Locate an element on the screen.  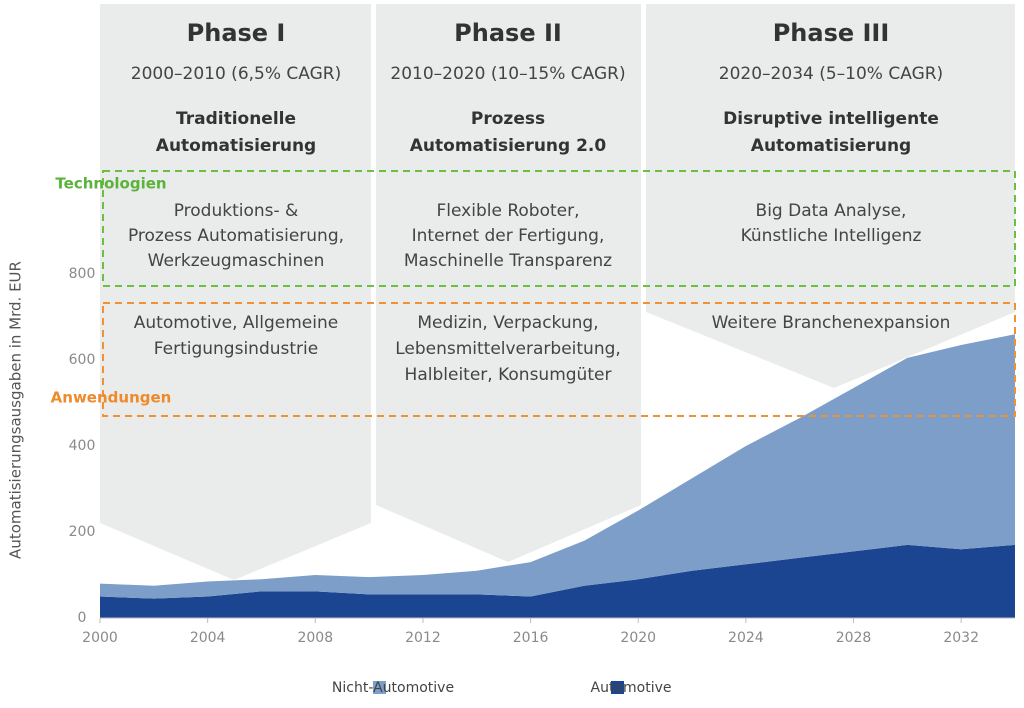
x-tick-label: 2032 is located at coordinates (961, 638).